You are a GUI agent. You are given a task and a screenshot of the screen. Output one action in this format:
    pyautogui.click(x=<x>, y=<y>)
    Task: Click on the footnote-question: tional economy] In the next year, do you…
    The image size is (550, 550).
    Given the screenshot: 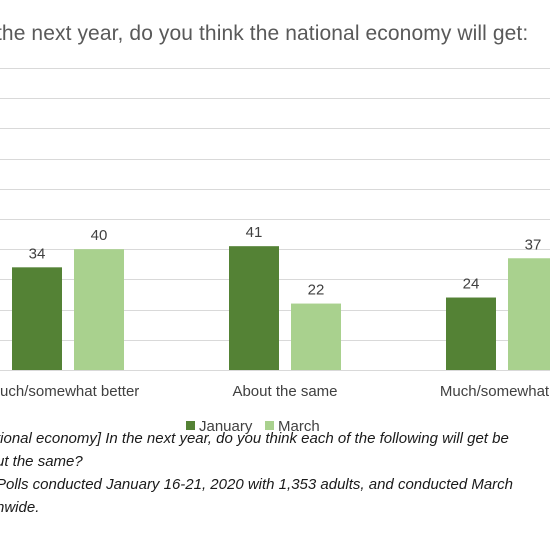 What is the action you would take?
    pyautogui.click(x=254, y=438)
    